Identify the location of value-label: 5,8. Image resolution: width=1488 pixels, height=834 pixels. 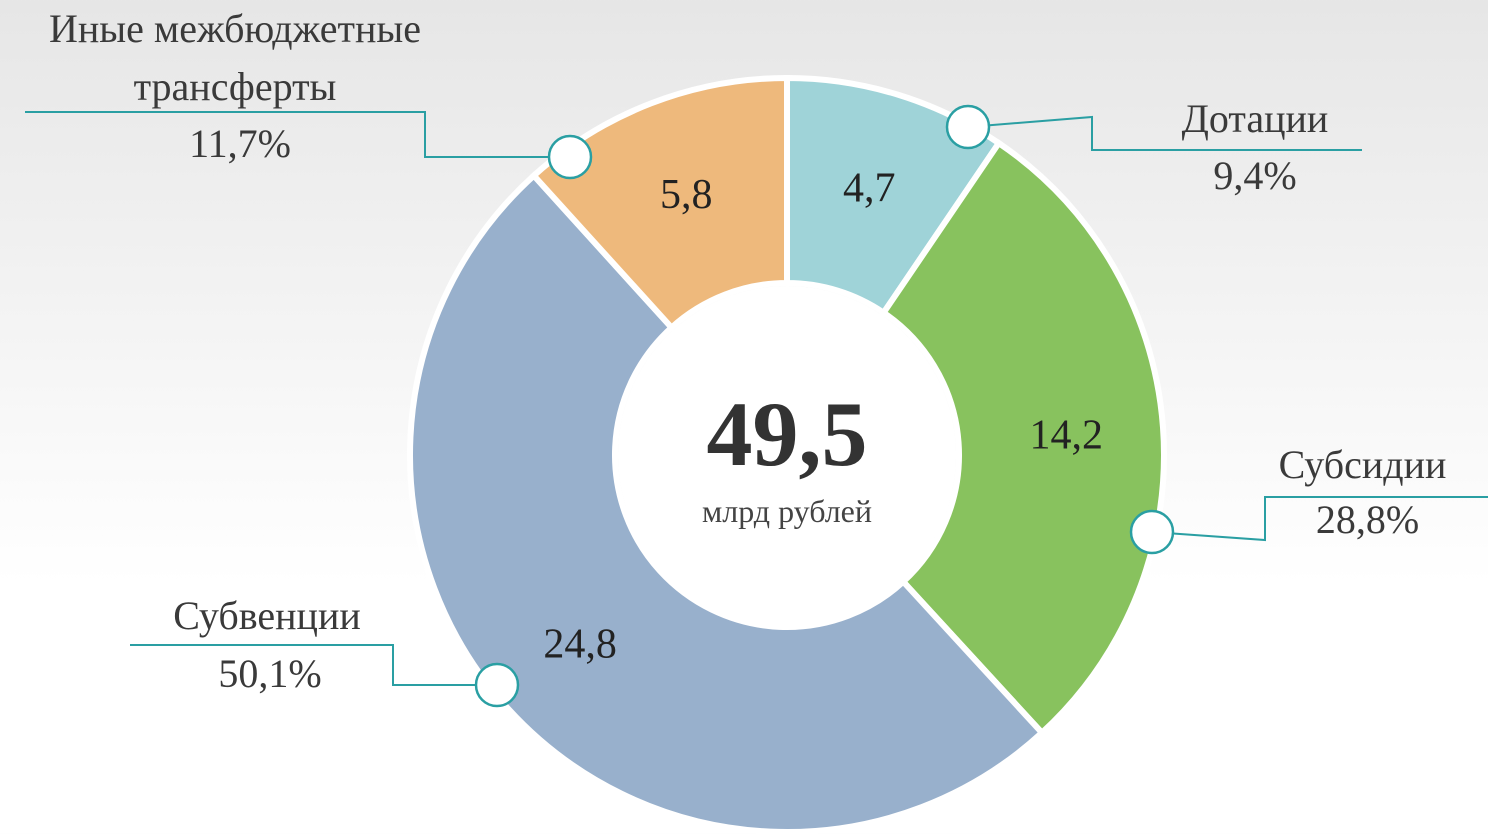
(686, 195).